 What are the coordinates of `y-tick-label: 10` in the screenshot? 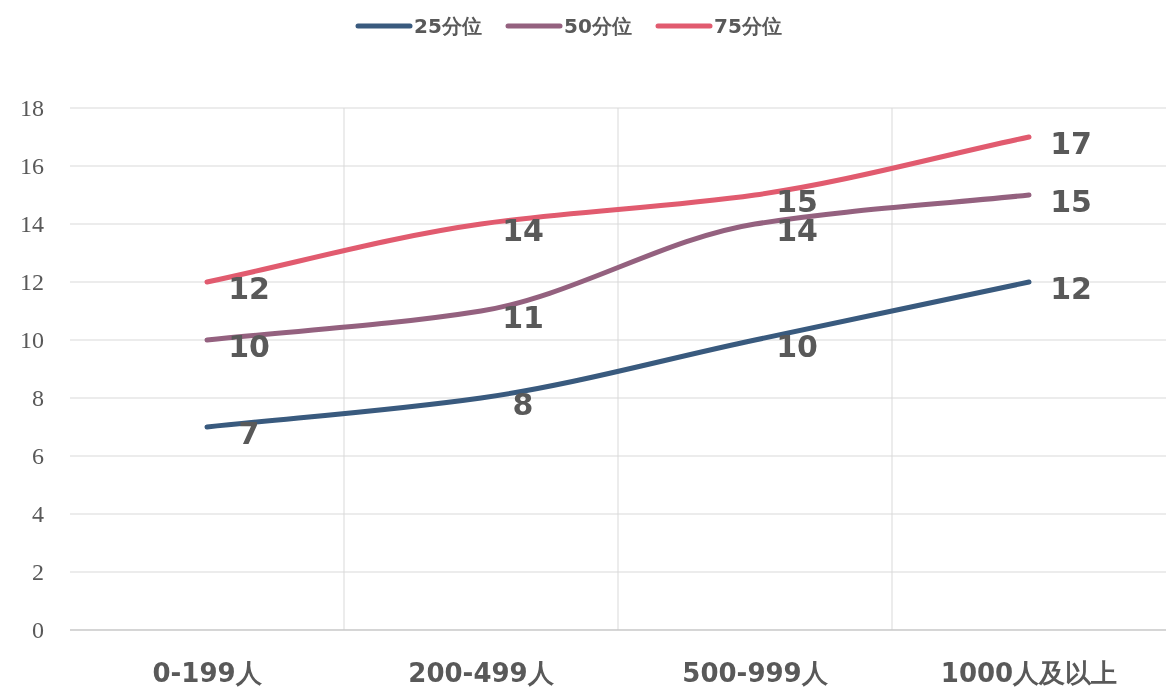 It's located at (32, 340).